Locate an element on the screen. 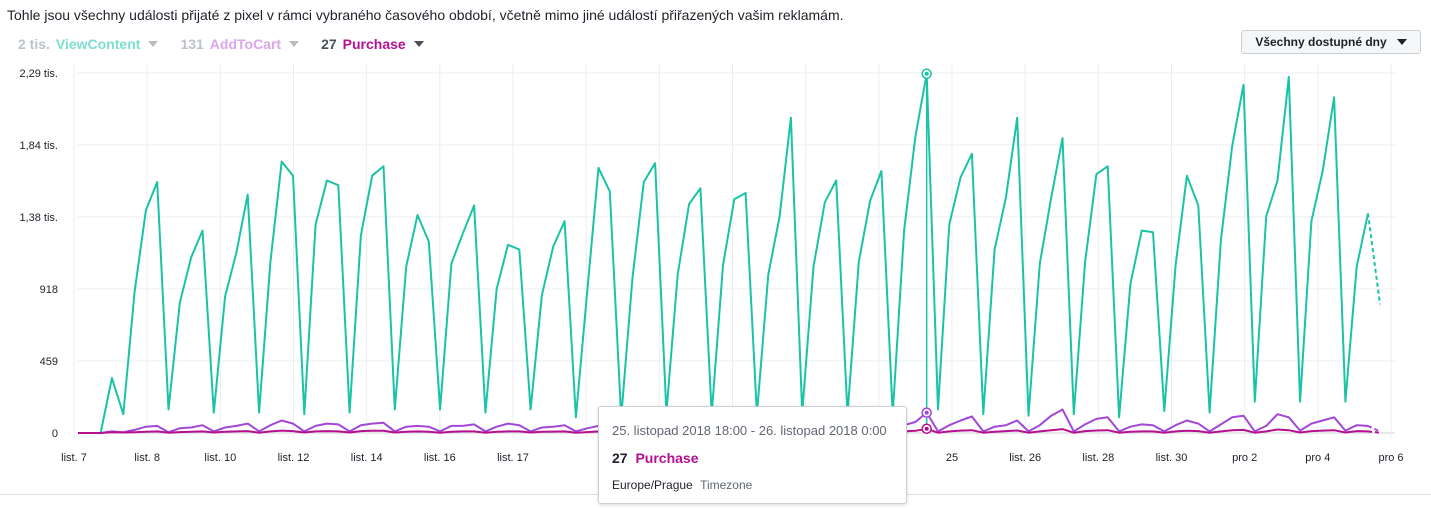 Image resolution: width=1431 pixels, height=508 pixels. legend-count-purchase: 27 is located at coordinates (329, 44).